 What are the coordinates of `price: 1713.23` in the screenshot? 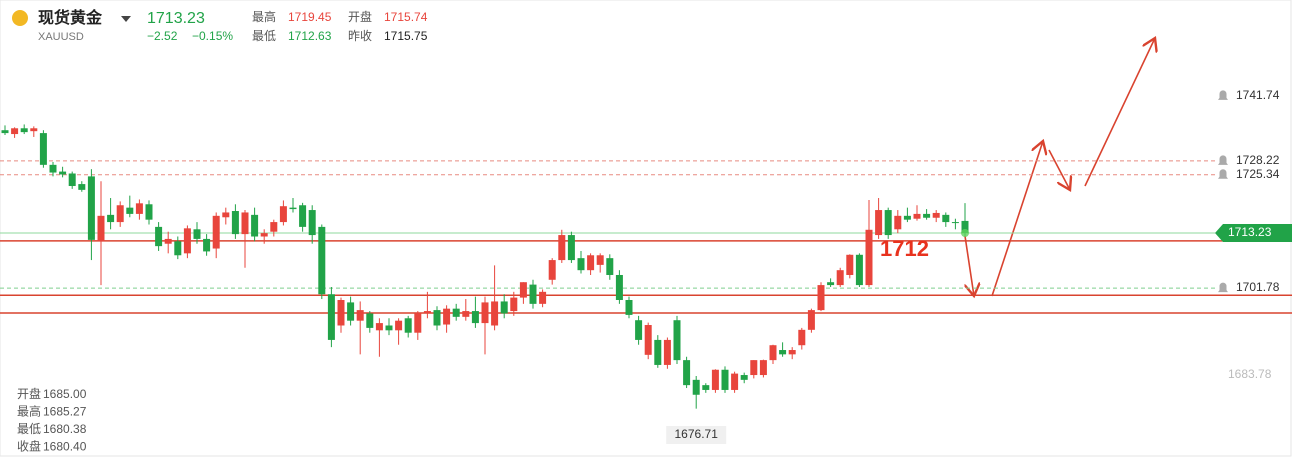 It's located at (176, 18).